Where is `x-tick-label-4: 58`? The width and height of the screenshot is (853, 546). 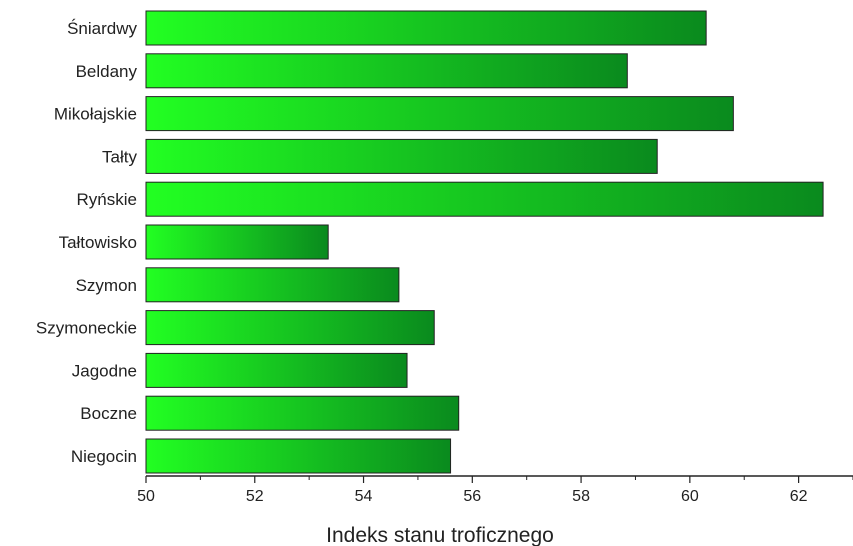
x-tick-label-4: 58 is located at coordinates (581, 496).